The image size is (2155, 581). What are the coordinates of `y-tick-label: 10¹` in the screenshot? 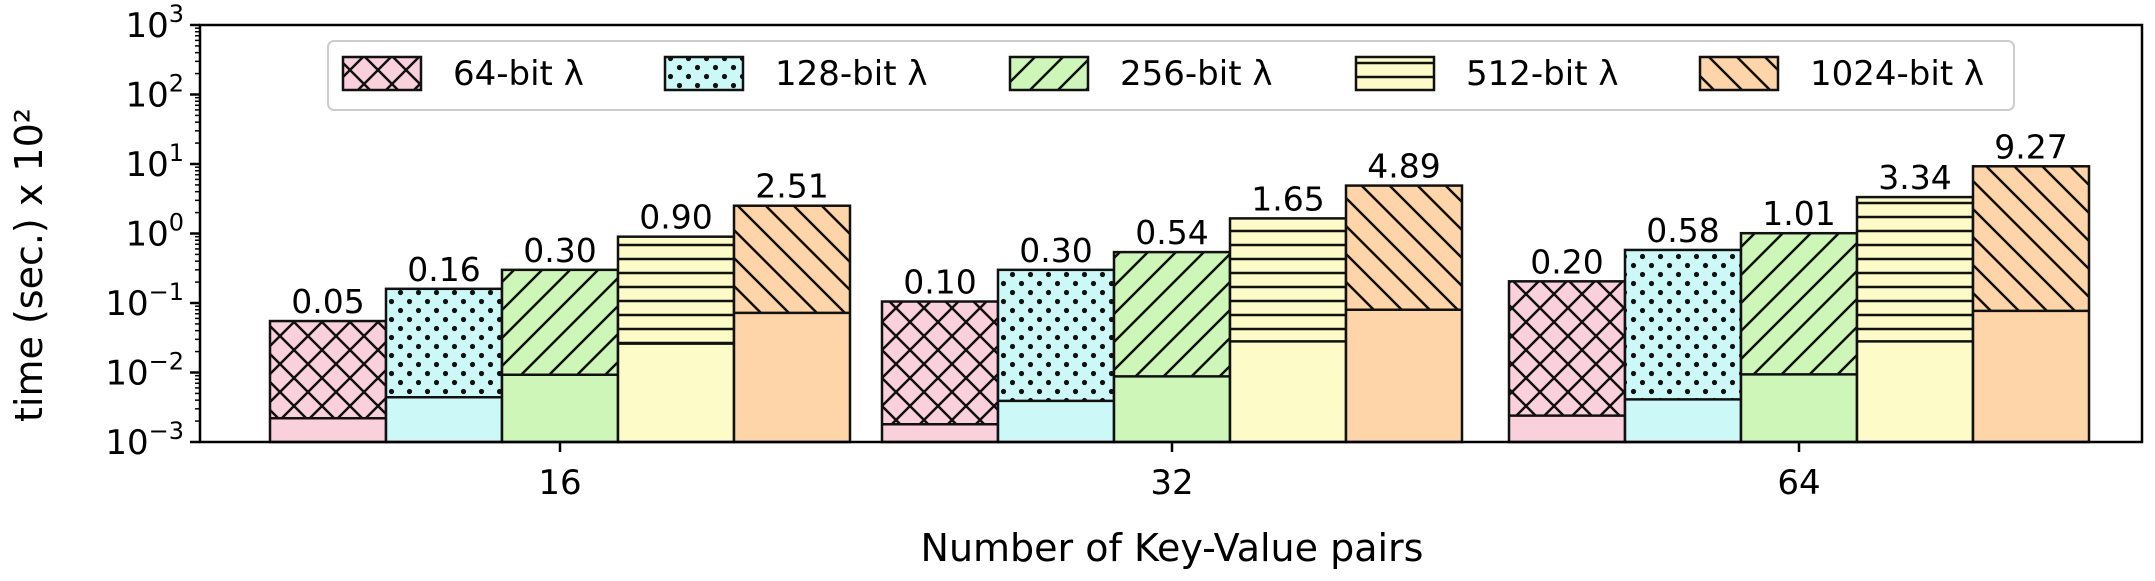 It's located at (154, 162).